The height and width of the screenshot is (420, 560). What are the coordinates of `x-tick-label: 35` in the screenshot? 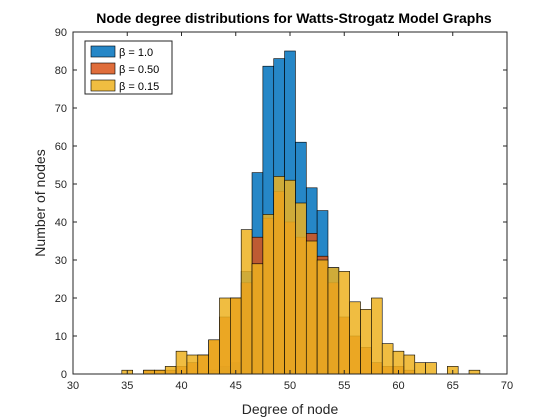 It's located at (127, 386).